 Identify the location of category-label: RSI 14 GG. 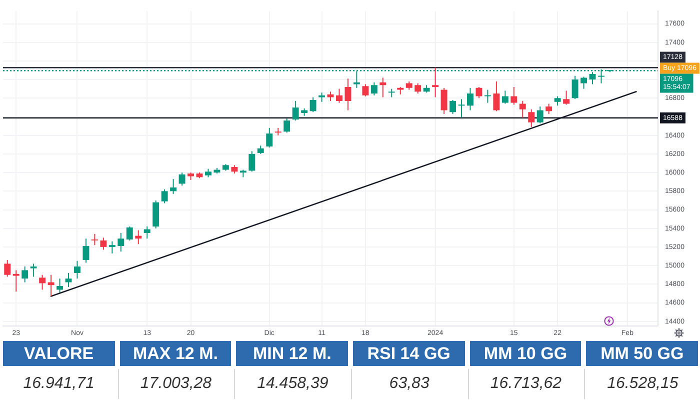
(408, 353).